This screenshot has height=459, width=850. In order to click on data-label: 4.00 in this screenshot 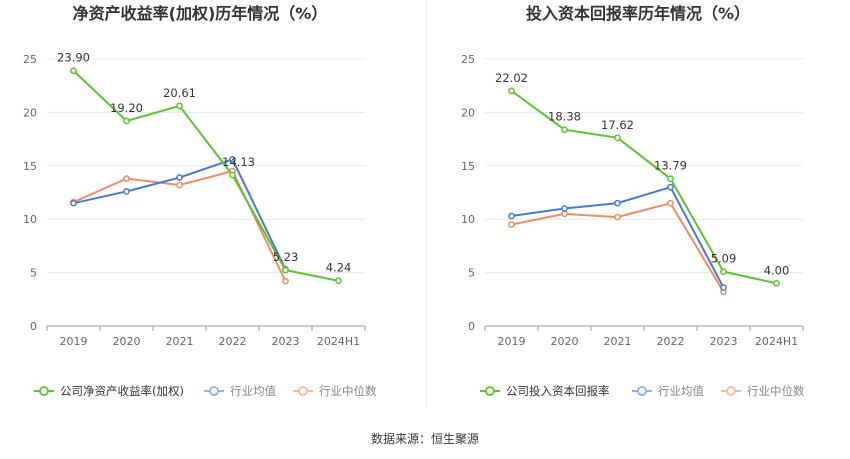, I will do `click(777, 270)`.